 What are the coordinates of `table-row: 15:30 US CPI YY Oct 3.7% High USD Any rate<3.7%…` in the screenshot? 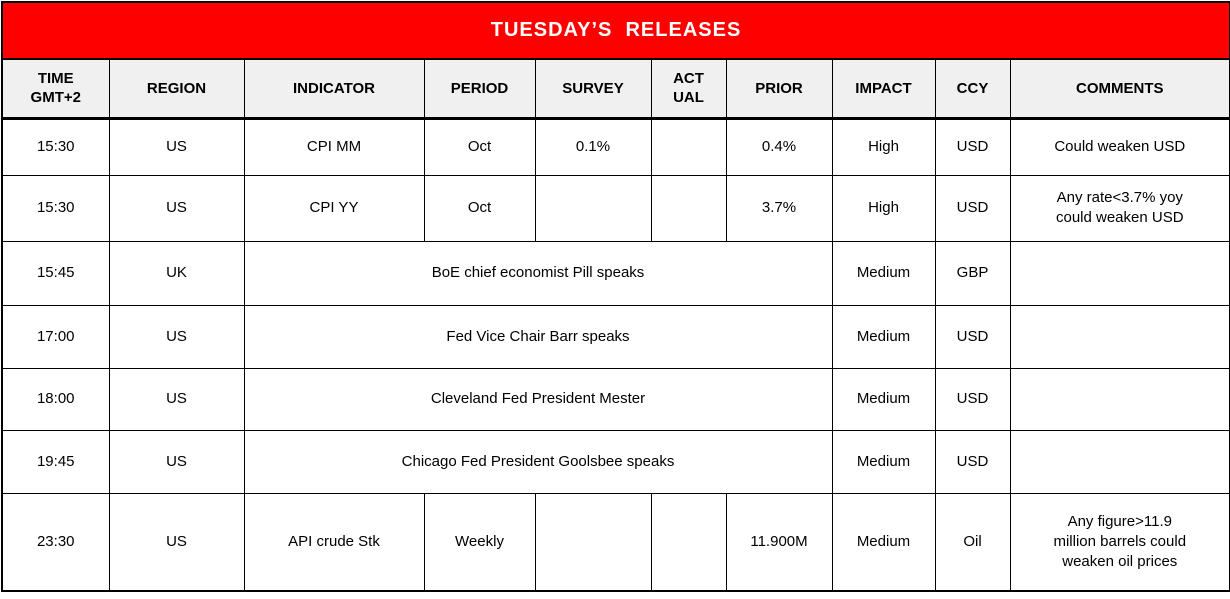 It's located at (615, 208).